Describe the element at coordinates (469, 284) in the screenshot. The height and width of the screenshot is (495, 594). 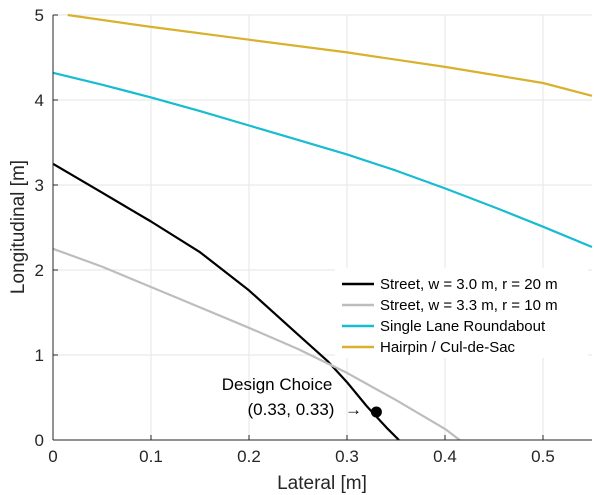
I see `legend-label-1: Street, w = 3.0 m, r = 20 m` at that location.